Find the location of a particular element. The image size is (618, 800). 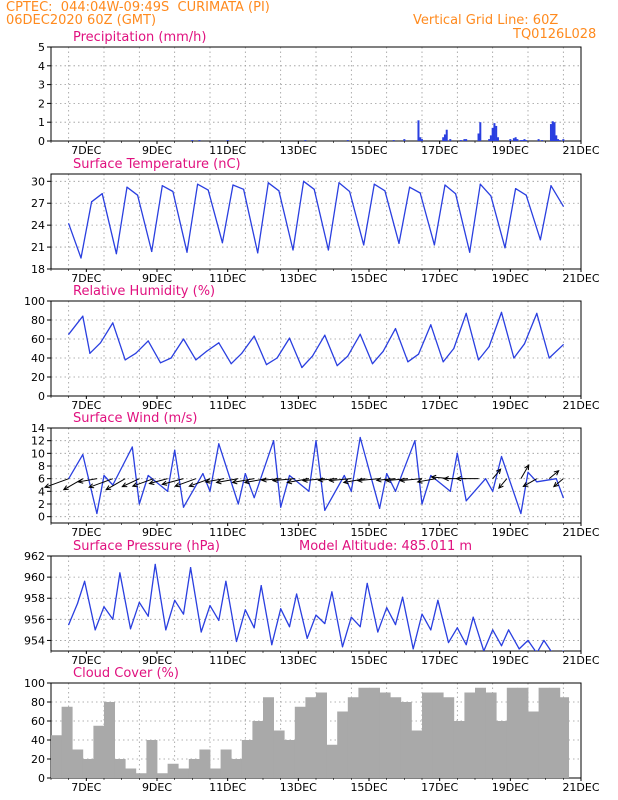

temp-xtick-label: 17DEC is located at coordinates (439, 278).